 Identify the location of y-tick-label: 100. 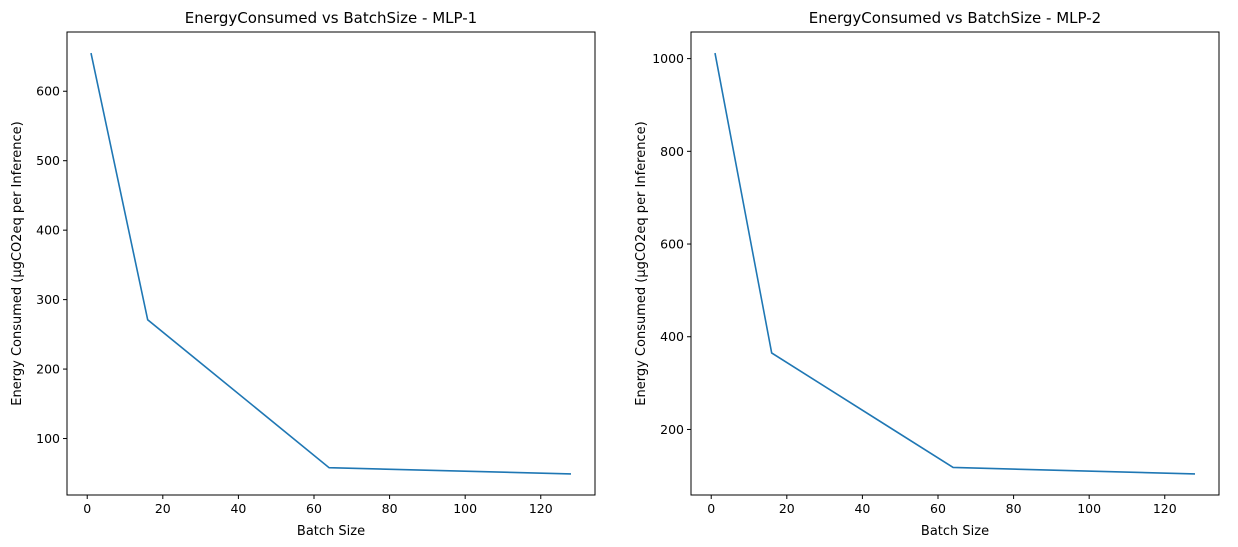
(48, 438).